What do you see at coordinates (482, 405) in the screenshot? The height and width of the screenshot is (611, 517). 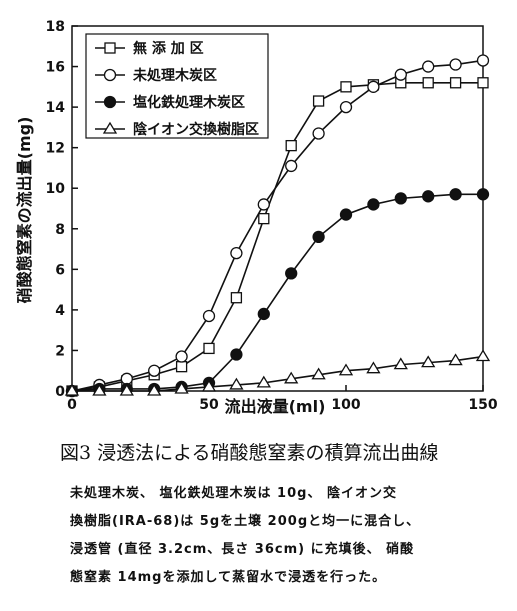 I see `x-tick-label: 150` at bounding box center [482, 405].